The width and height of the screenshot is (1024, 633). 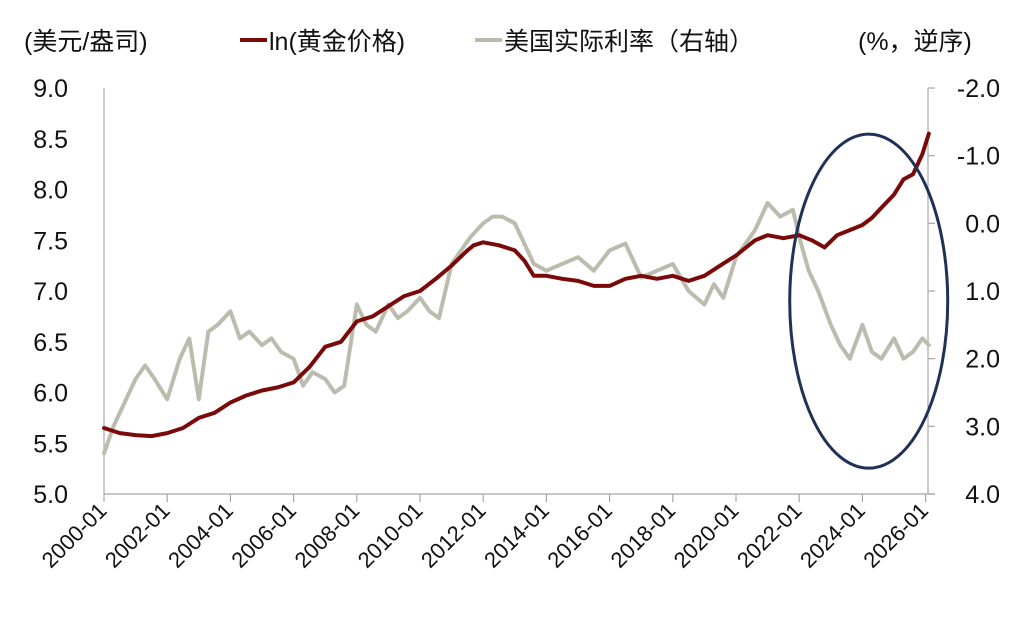 What do you see at coordinates (50, 191) in the screenshot?
I see `left-axis-tick-label: 8.0` at bounding box center [50, 191].